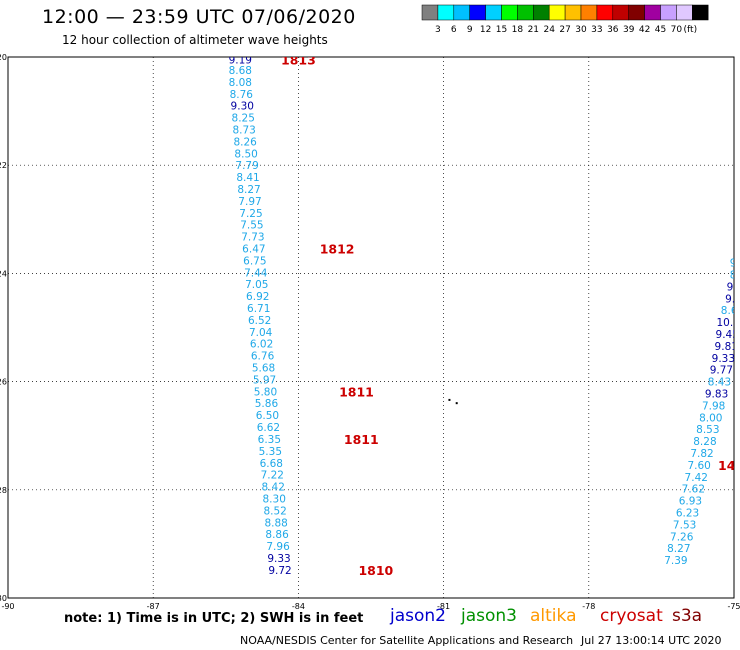  What do you see at coordinates (3, 598) in the screenshot?
I see `lat-tick-label: -30` at bounding box center [3, 598].